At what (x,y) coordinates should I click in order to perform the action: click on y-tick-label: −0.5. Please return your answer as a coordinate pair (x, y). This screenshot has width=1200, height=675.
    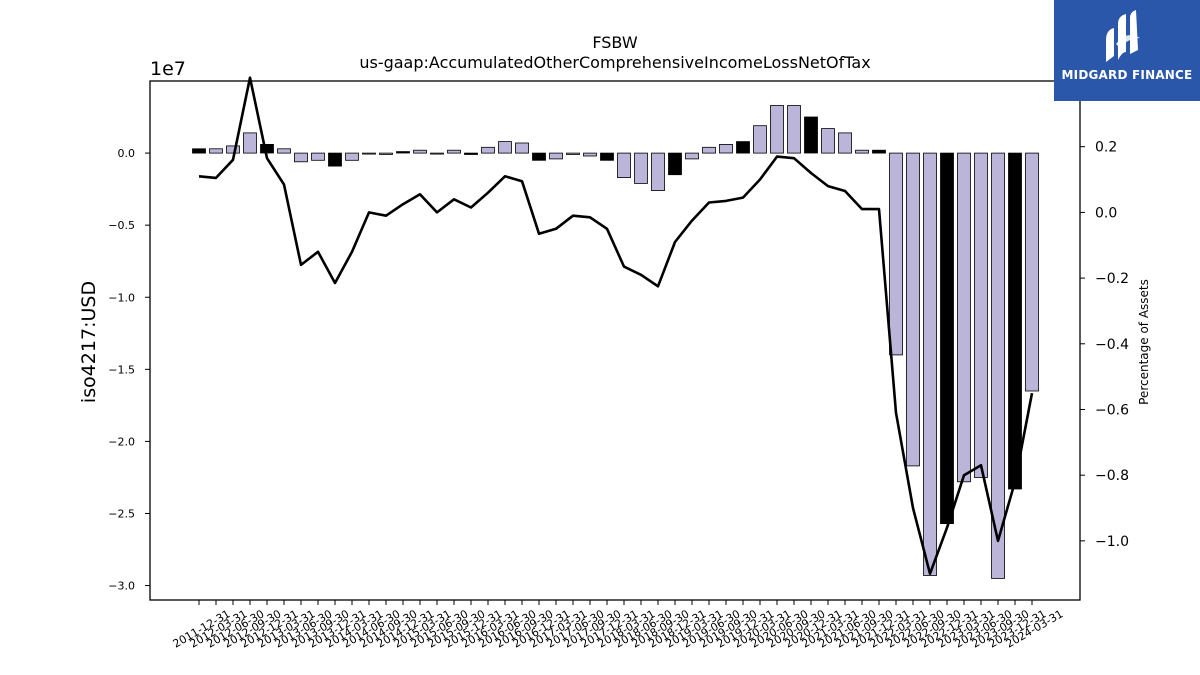
    Looking at the image, I should click on (121, 225).